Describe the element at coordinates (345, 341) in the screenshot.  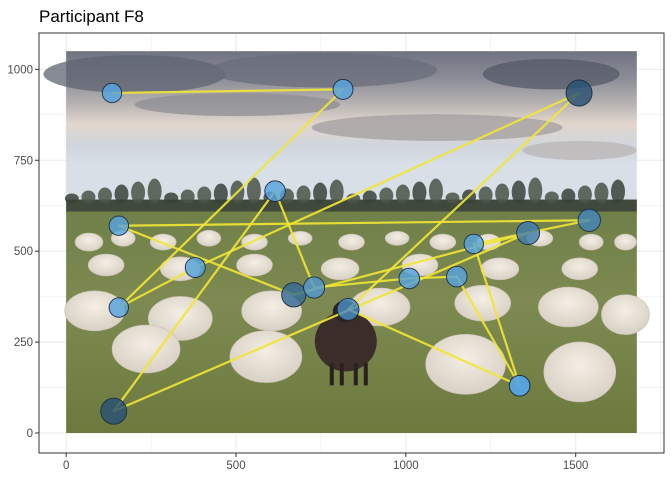
I see `black-sheep` at that location.